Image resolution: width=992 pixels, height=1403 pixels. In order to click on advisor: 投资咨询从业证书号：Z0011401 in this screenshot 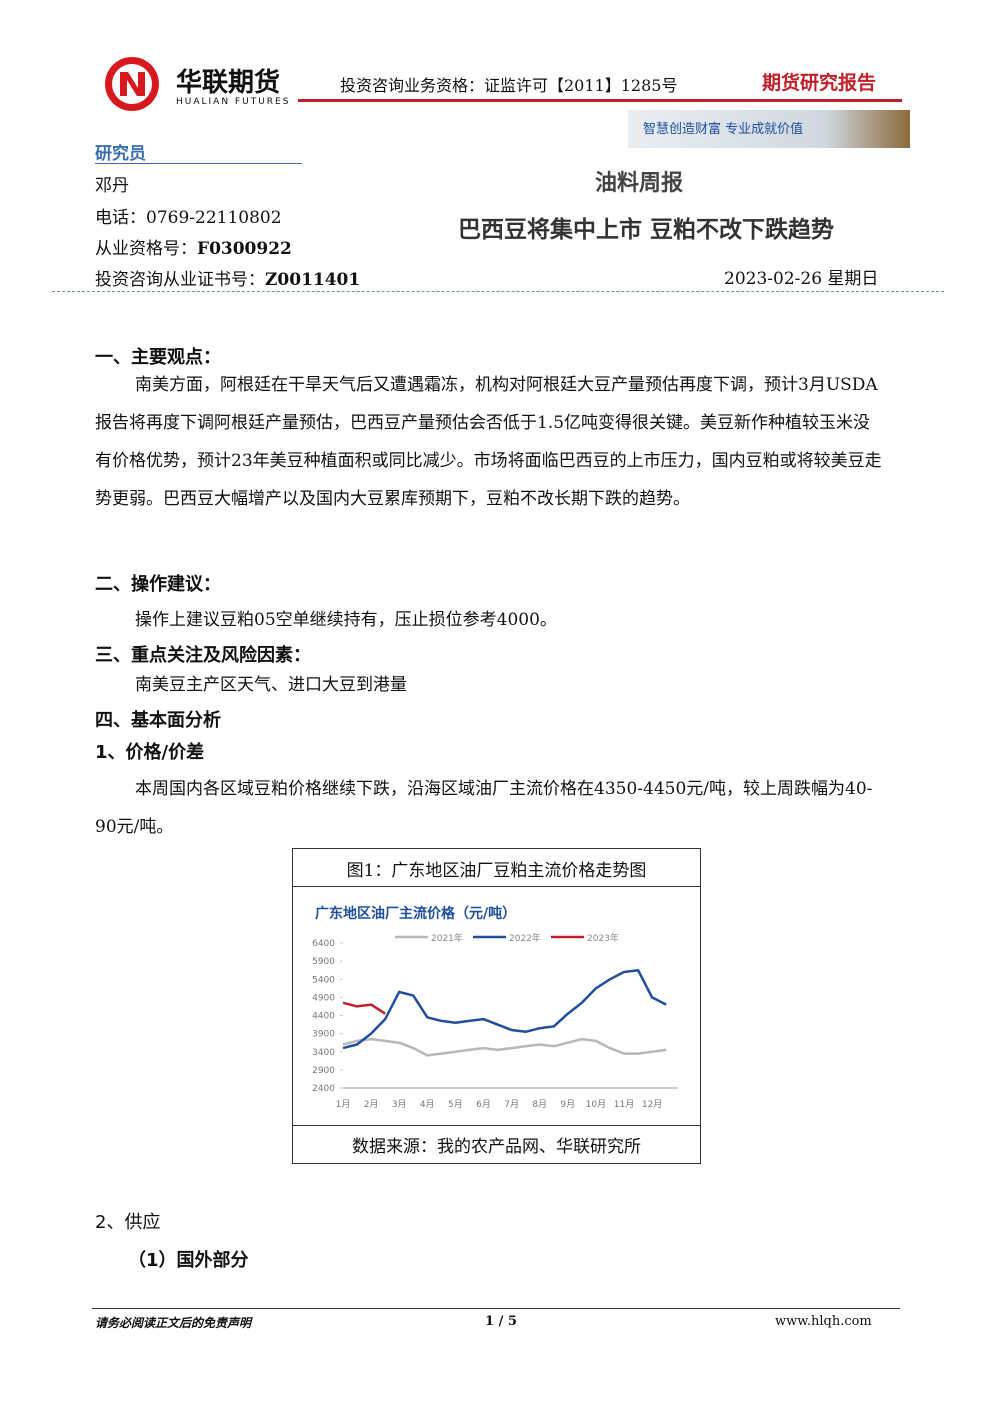, I will do `click(227, 277)`.